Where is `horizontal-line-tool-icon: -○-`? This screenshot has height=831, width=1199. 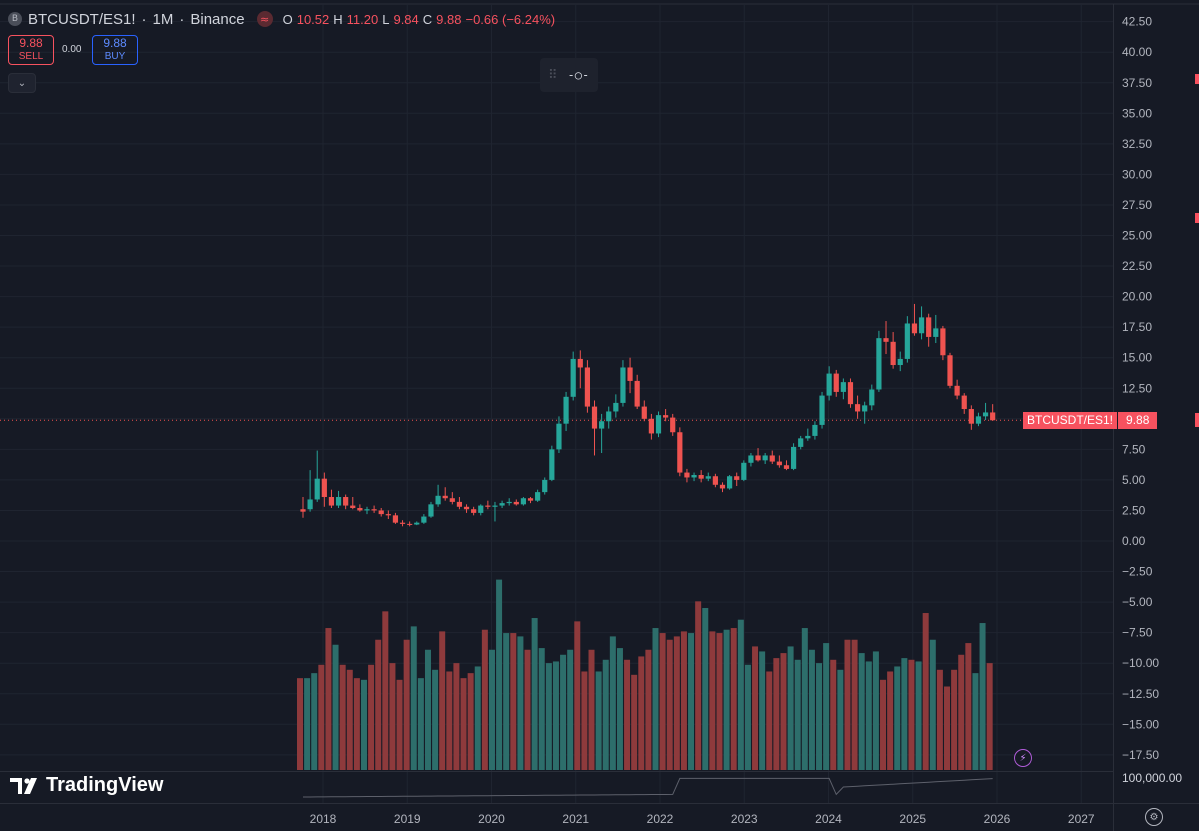
horizontal-line-tool-icon: -○- is located at coordinates (578, 75).